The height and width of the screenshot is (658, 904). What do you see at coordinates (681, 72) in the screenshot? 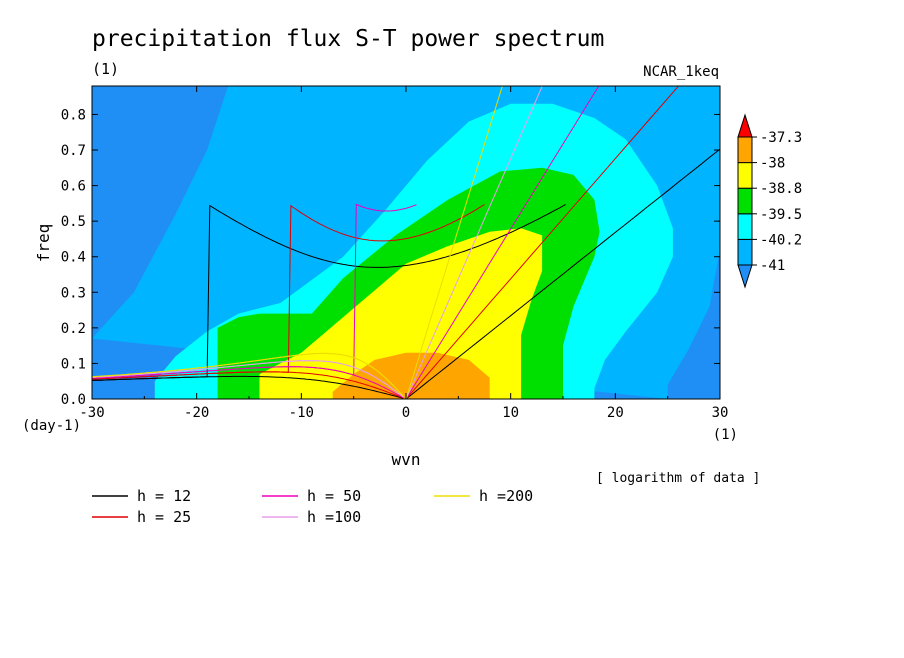
I see `chart-subtitle-right: NCAR_1keq` at bounding box center [681, 72].